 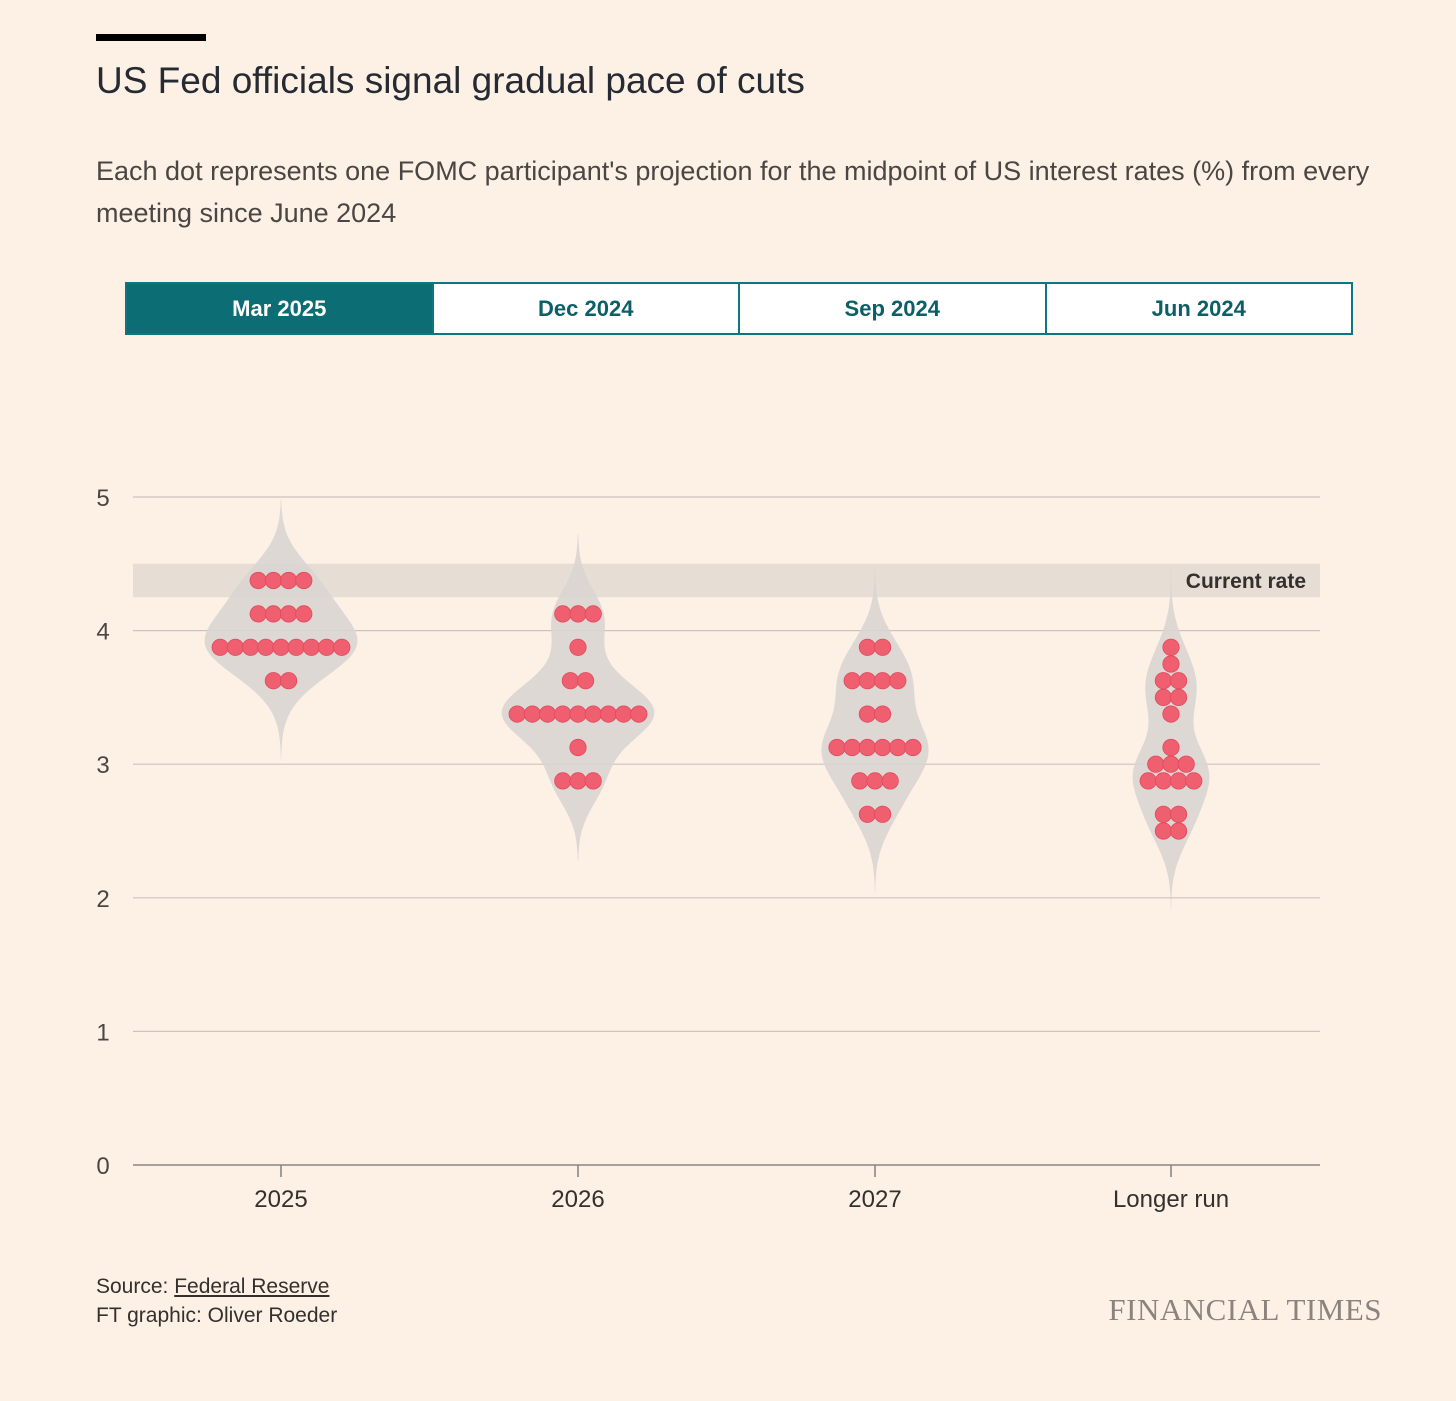 I want to click on x-tick-label: 2025, so click(x=280, y=1199).